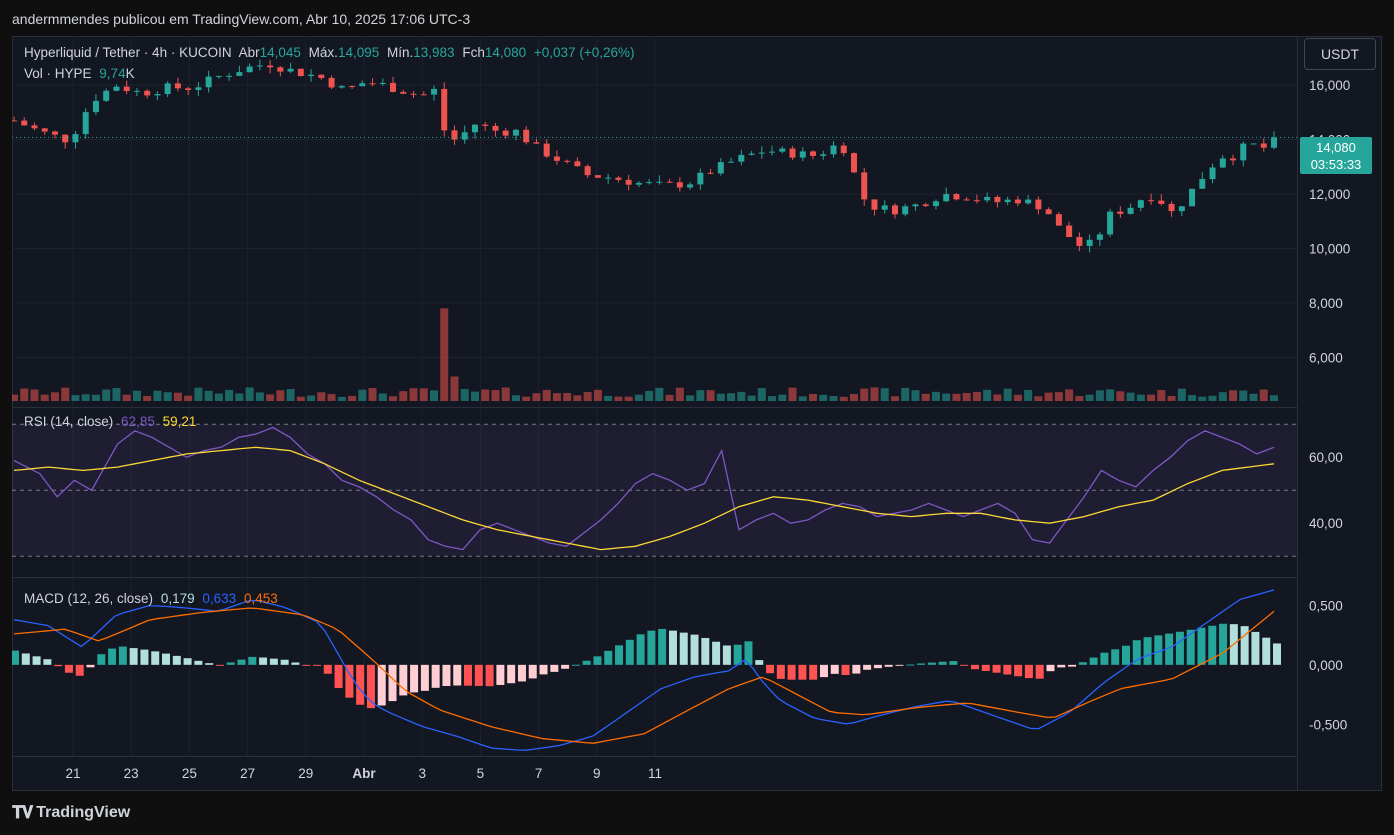 The height and width of the screenshot is (835, 1394). Describe the element at coordinates (644, 498) in the screenshot. I see `rsi-ma-line` at that location.